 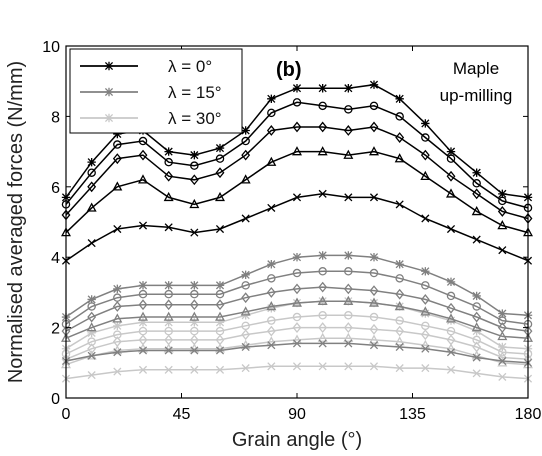 I want to click on legend-label: λ = 0°, so click(x=190, y=66).